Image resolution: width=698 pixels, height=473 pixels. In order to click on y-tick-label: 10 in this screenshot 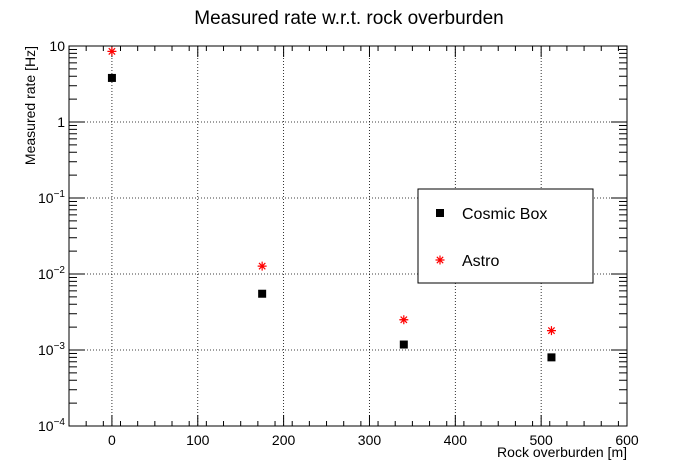, I will do `click(57, 46)`.